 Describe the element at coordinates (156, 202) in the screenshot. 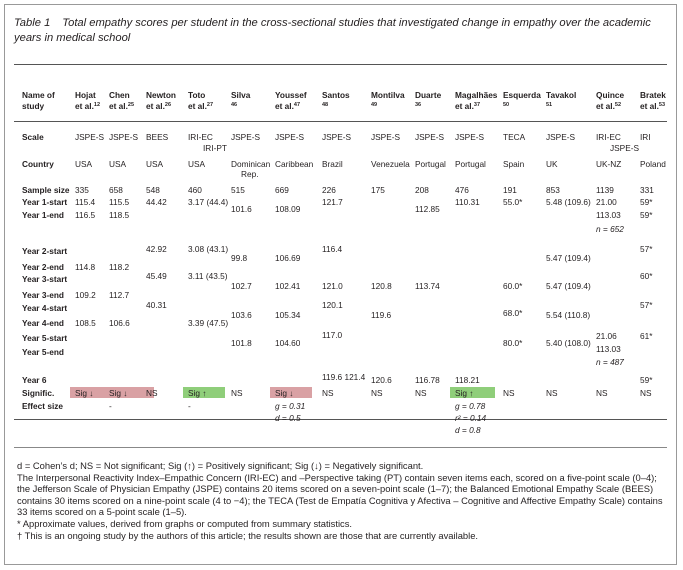

I see `year1-start-cell: 44.42` at that location.